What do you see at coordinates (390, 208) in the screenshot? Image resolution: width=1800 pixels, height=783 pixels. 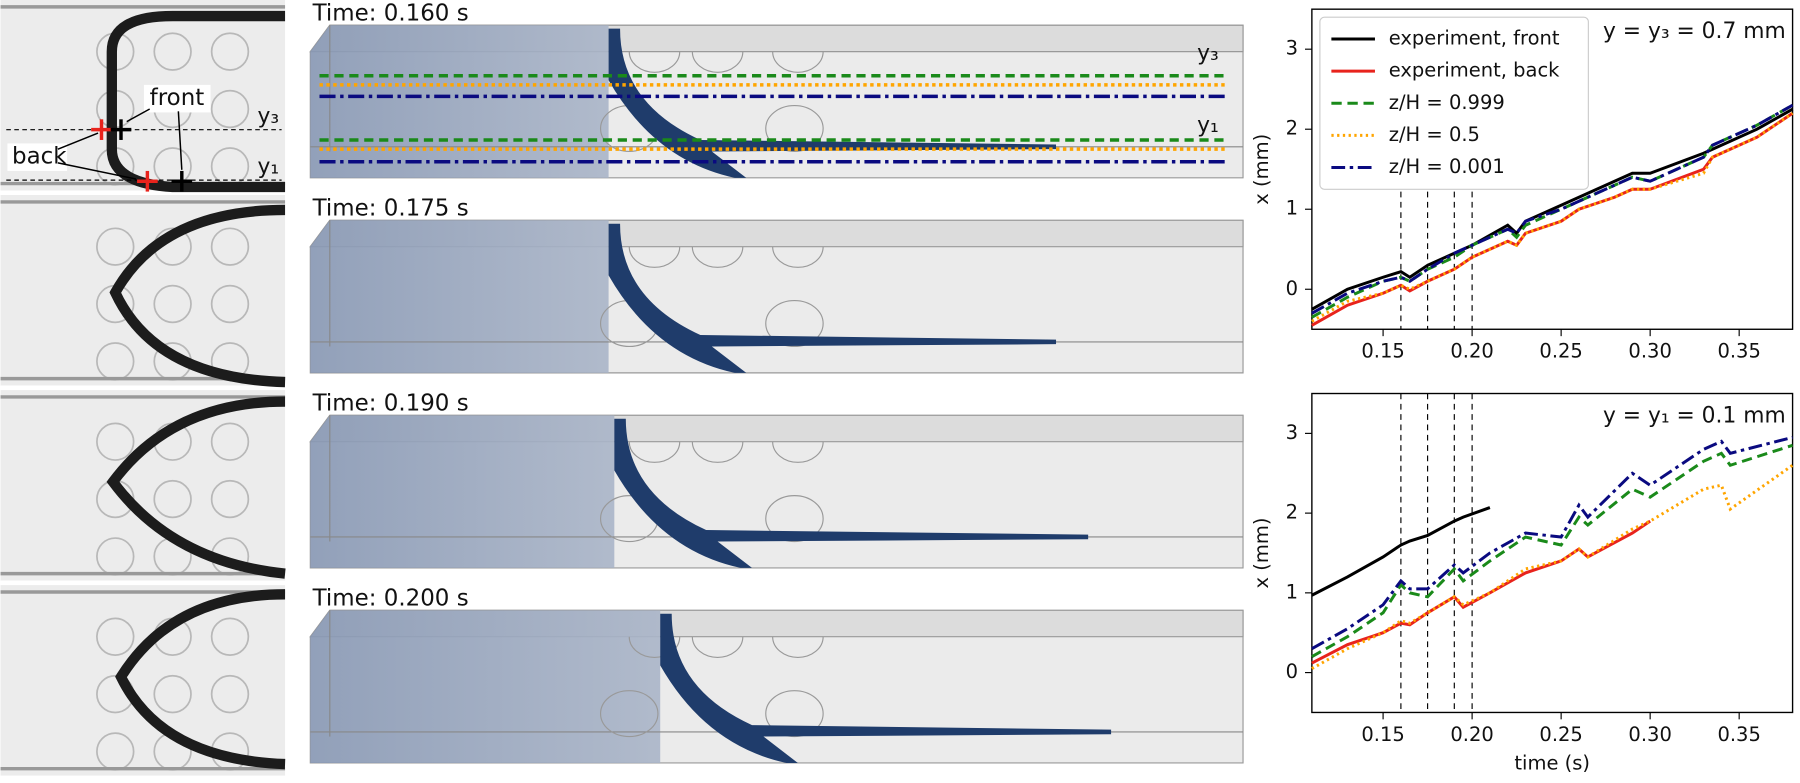 I see `time-label: Time: 0.175 s` at bounding box center [390, 208].